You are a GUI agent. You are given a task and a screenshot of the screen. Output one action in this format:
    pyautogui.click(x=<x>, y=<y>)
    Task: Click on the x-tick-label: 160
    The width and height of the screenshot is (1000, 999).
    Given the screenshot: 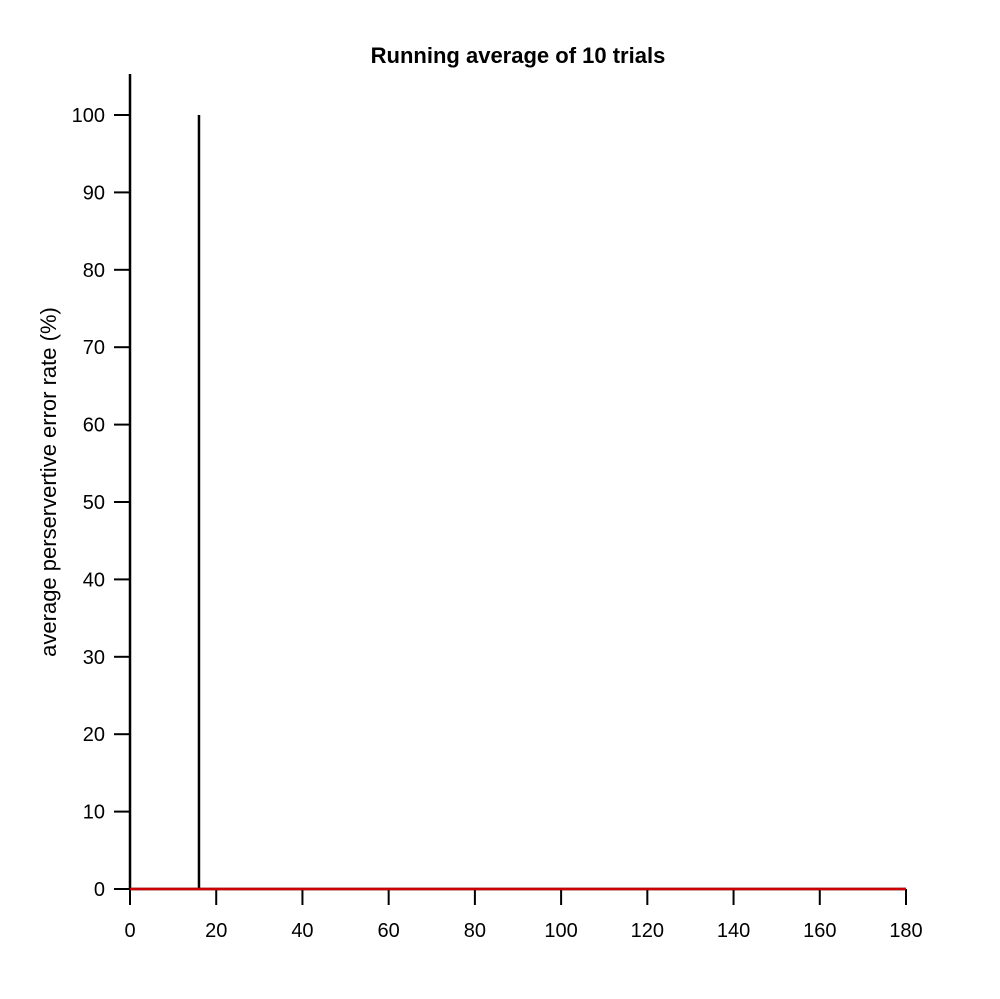 What is the action you would take?
    pyautogui.click(x=819, y=931)
    